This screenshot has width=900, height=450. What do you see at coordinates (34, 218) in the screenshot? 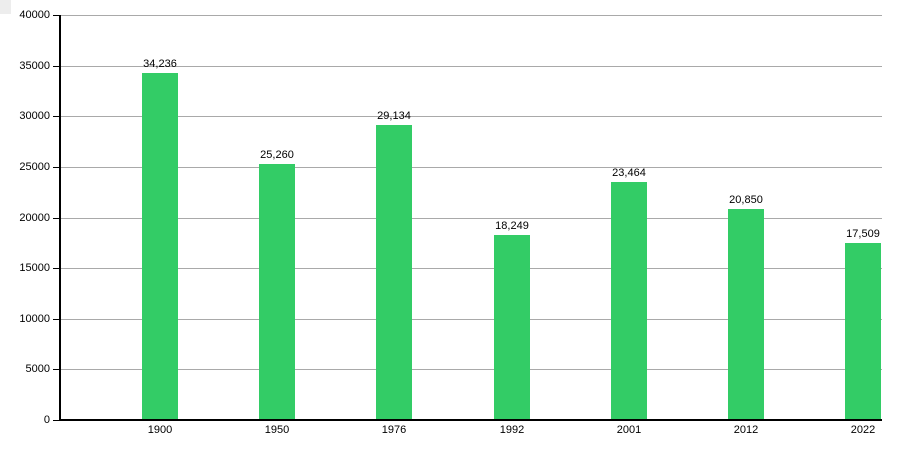
I see `y-axis-tick-label: 20000` at bounding box center [34, 218].